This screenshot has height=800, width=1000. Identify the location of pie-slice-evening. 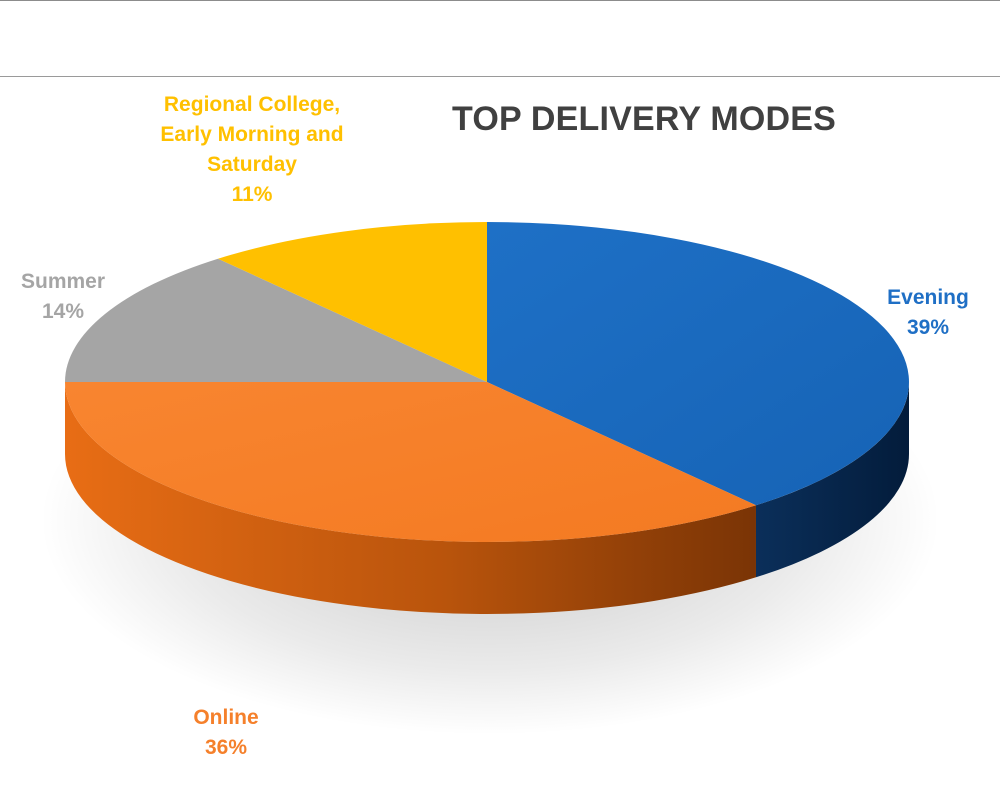
(698, 364).